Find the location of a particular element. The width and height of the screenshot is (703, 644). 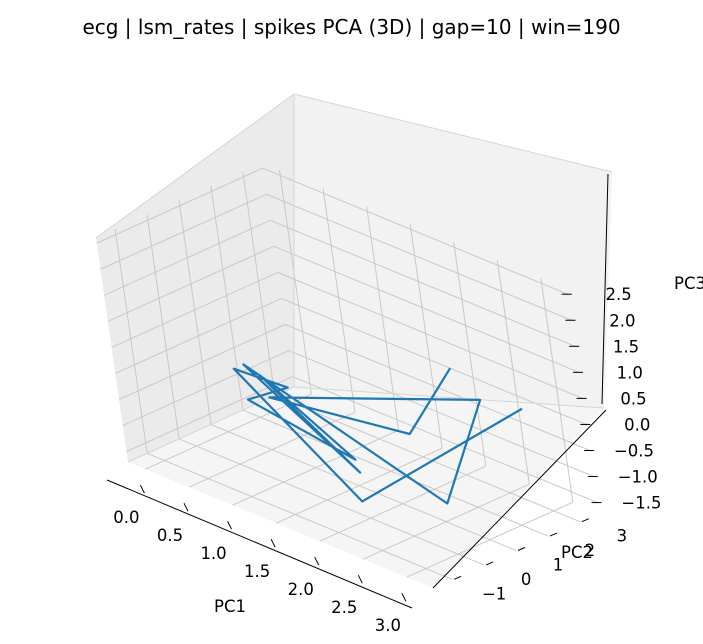

series-line is located at coordinates (377, 434).